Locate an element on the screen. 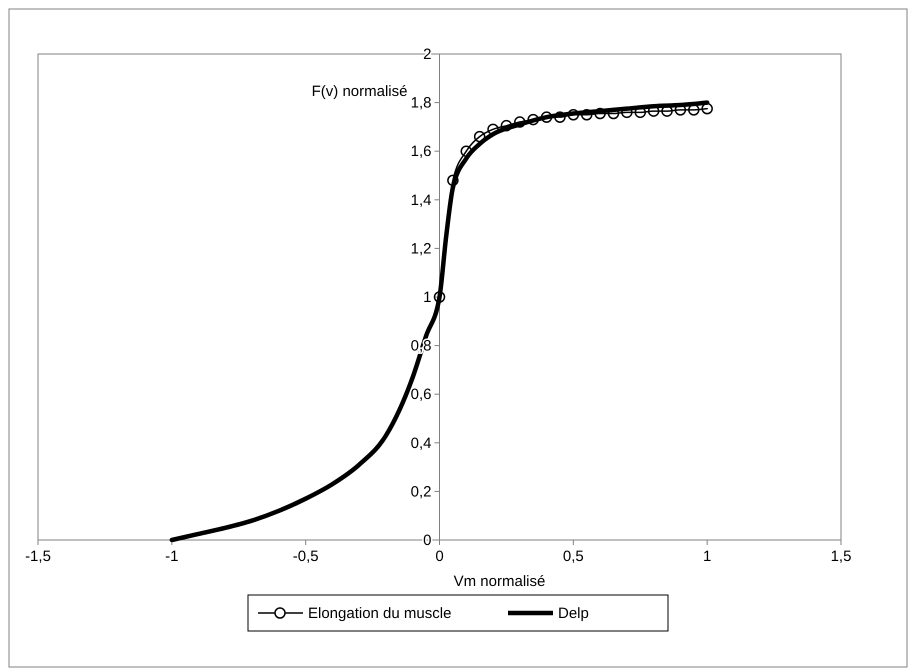 This screenshot has width=908, height=669. y-tick-label: 1 is located at coordinates (427, 297).